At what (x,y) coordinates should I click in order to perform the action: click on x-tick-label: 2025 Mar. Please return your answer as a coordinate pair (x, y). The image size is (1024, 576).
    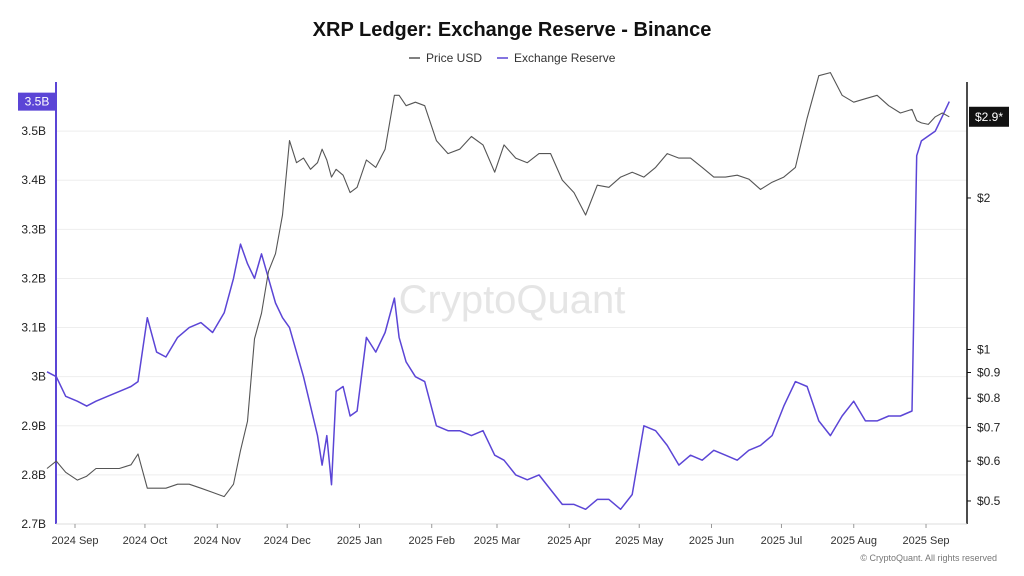
    Looking at the image, I should click on (497, 541).